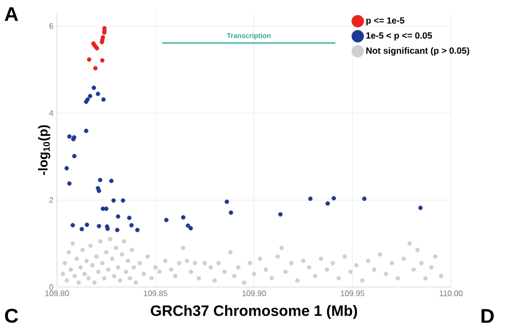  Describe the element at coordinates (11, 14) in the screenshot. I see `text: A` at that location.